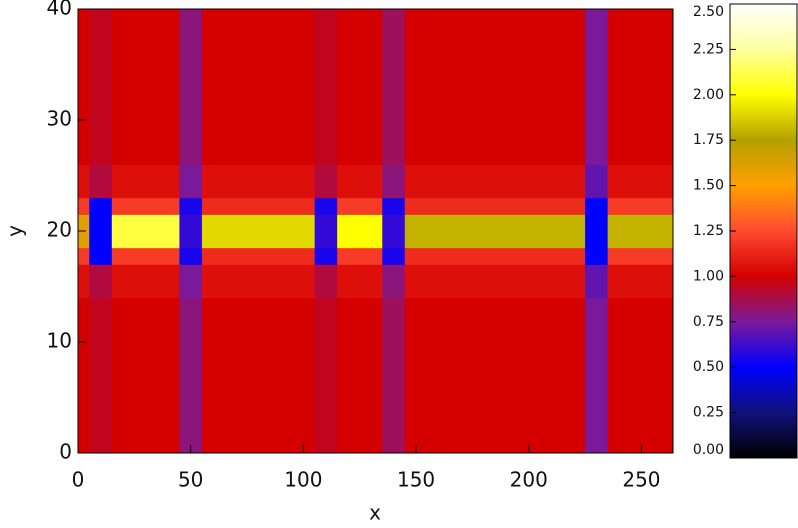 The height and width of the screenshot is (528, 798). I want to click on x-tick-label: 200, so click(529, 480).